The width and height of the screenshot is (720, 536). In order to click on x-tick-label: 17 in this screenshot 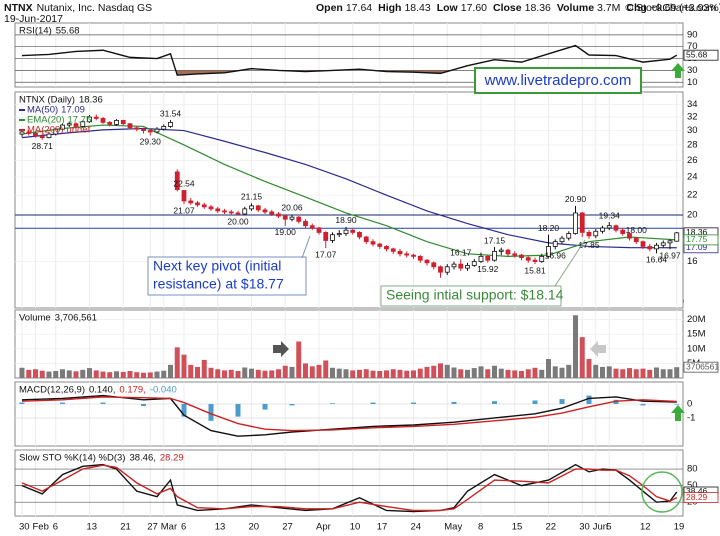, I will do `click(382, 527)`.